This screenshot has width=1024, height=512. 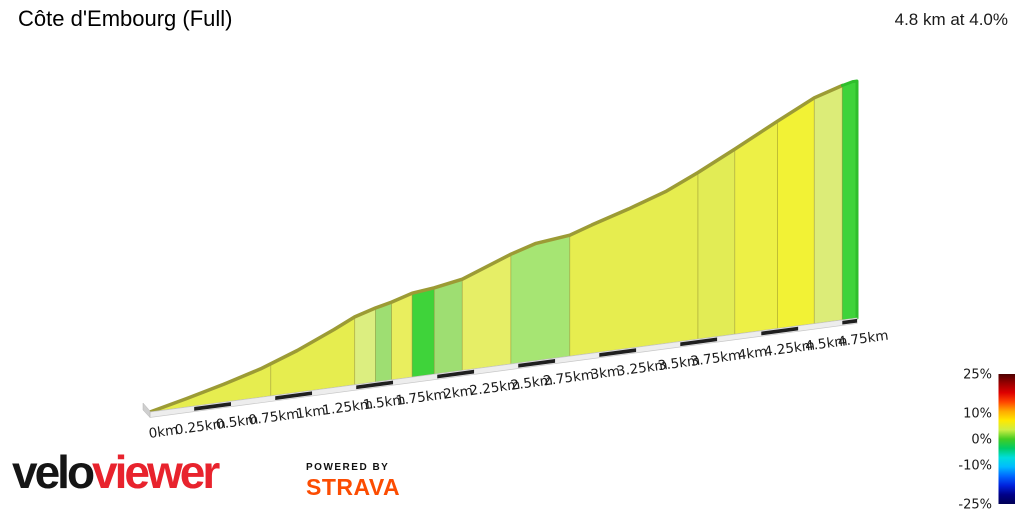 I want to click on strava-wordmark: STRAVA, so click(x=353, y=487).